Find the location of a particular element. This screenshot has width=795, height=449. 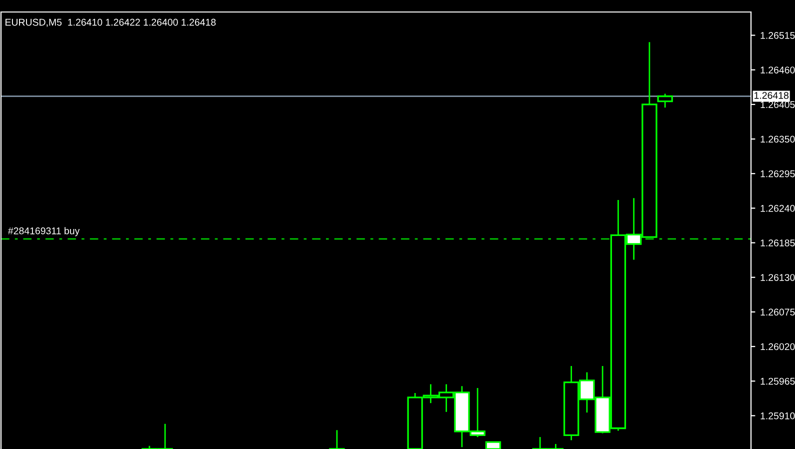

y-tick-label: 1.26405 is located at coordinates (777, 104).